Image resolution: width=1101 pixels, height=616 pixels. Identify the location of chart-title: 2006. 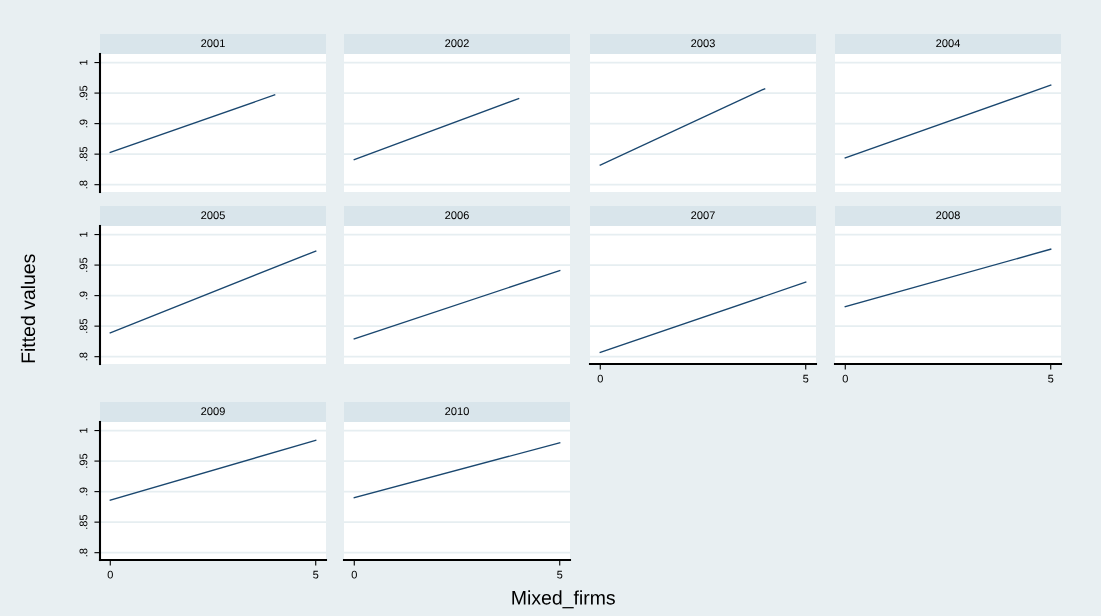
(457, 215).